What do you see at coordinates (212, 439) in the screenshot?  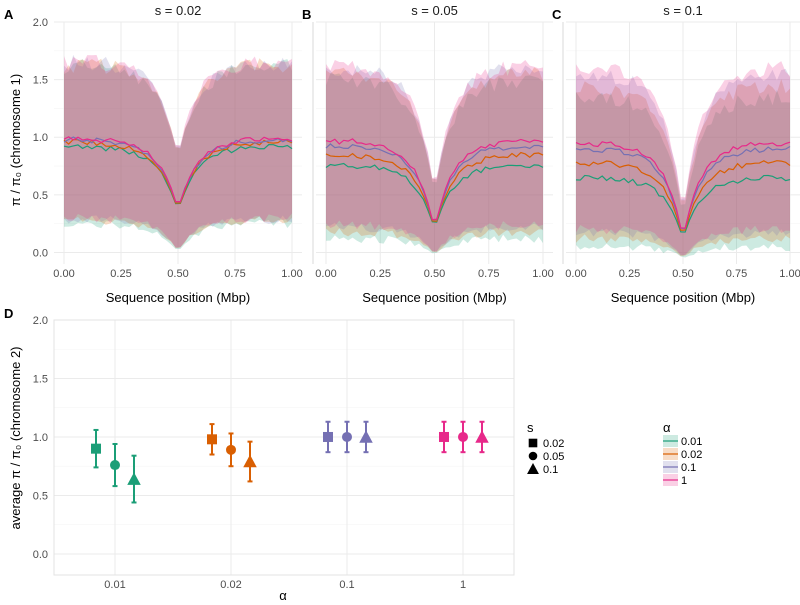 I see `point-alpha-0.02-s-0.02` at bounding box center [212, 439].